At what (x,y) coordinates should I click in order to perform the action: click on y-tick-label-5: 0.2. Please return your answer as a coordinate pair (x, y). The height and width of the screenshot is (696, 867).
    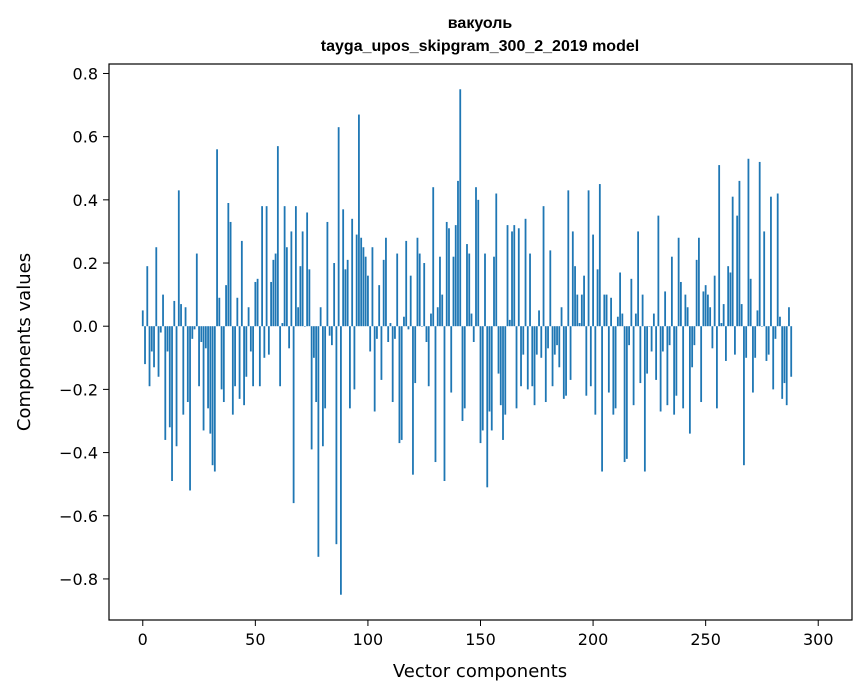
    Looking at the image, I should click on (85, 263).